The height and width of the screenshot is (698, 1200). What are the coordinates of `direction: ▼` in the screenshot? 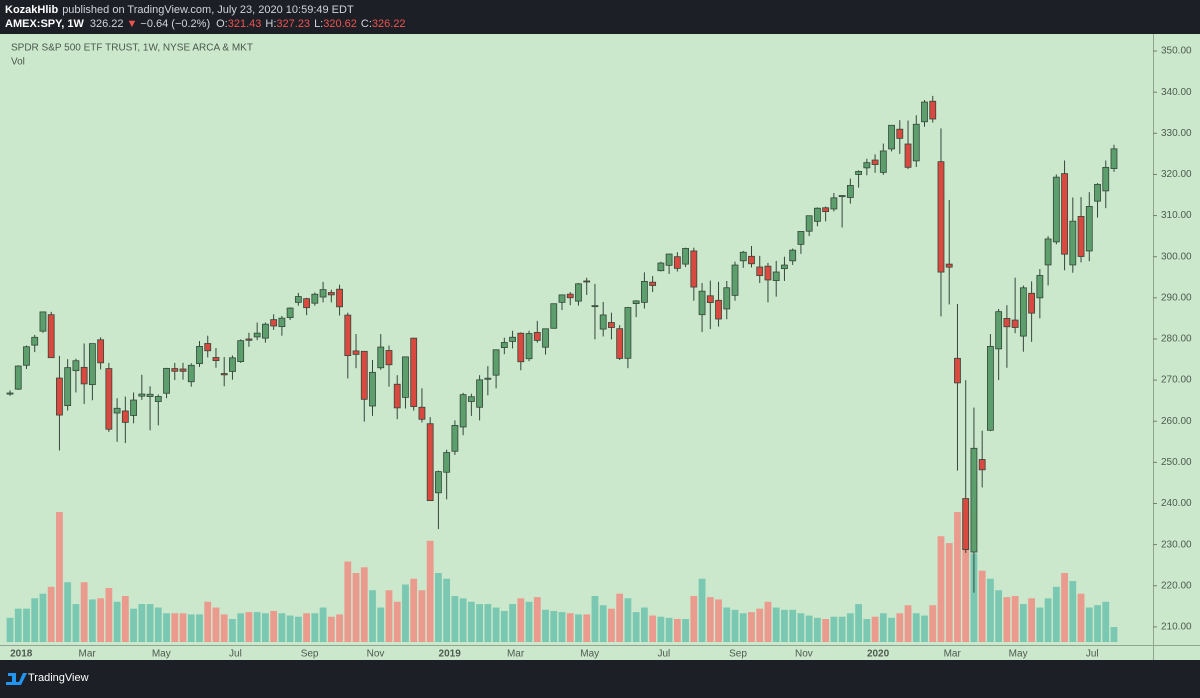 It's located at (132, 24).